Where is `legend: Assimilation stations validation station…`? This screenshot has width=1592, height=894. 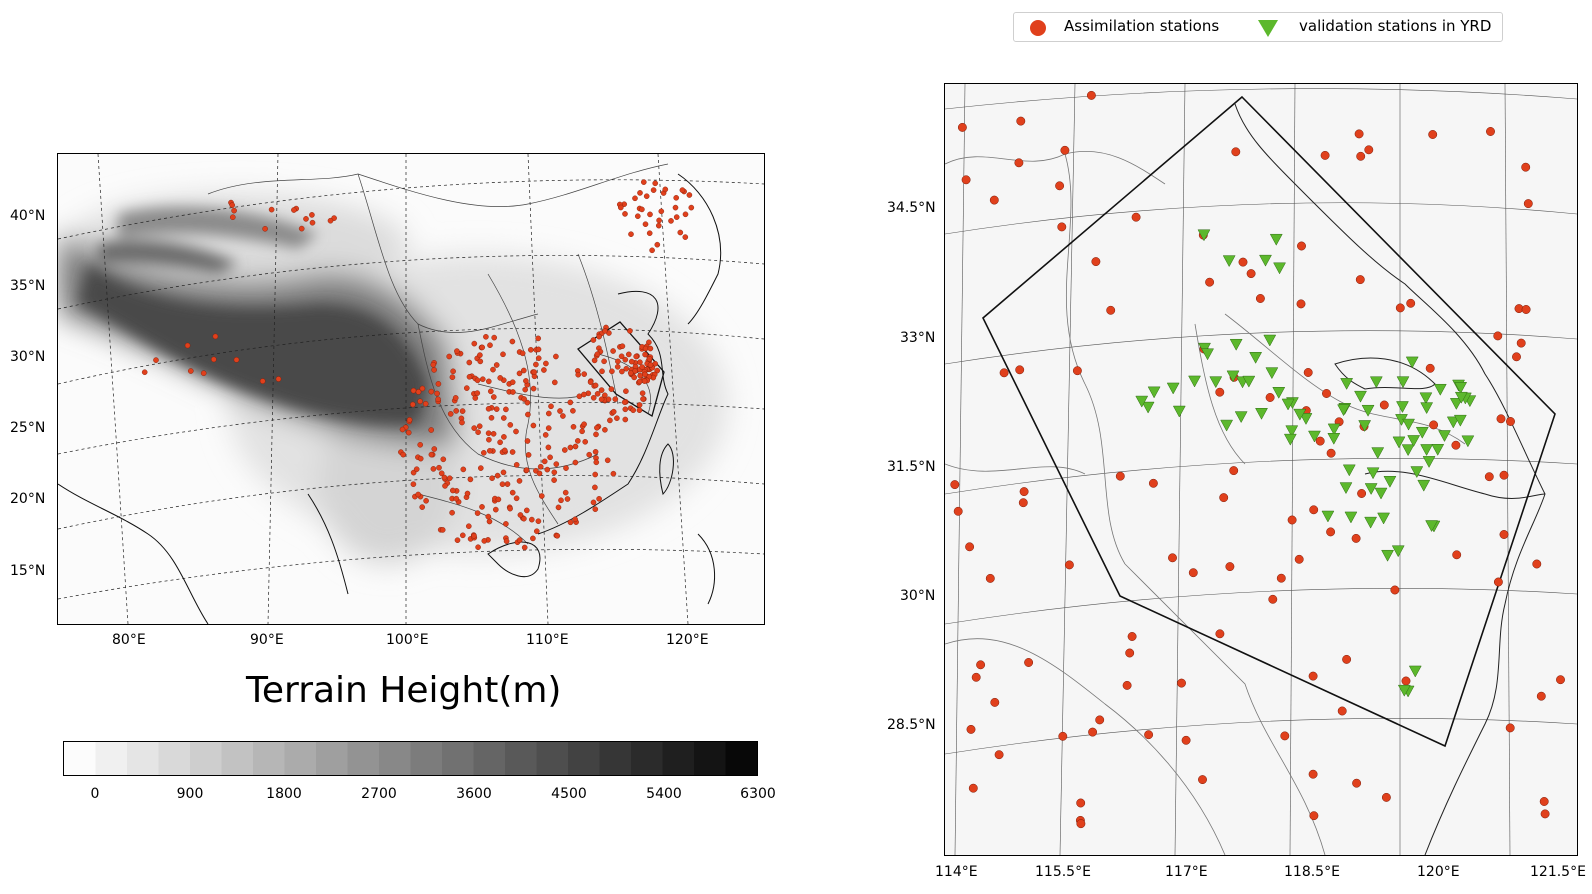 legend: Assimilation stations validation station… is located at coordinates (1258, 27).